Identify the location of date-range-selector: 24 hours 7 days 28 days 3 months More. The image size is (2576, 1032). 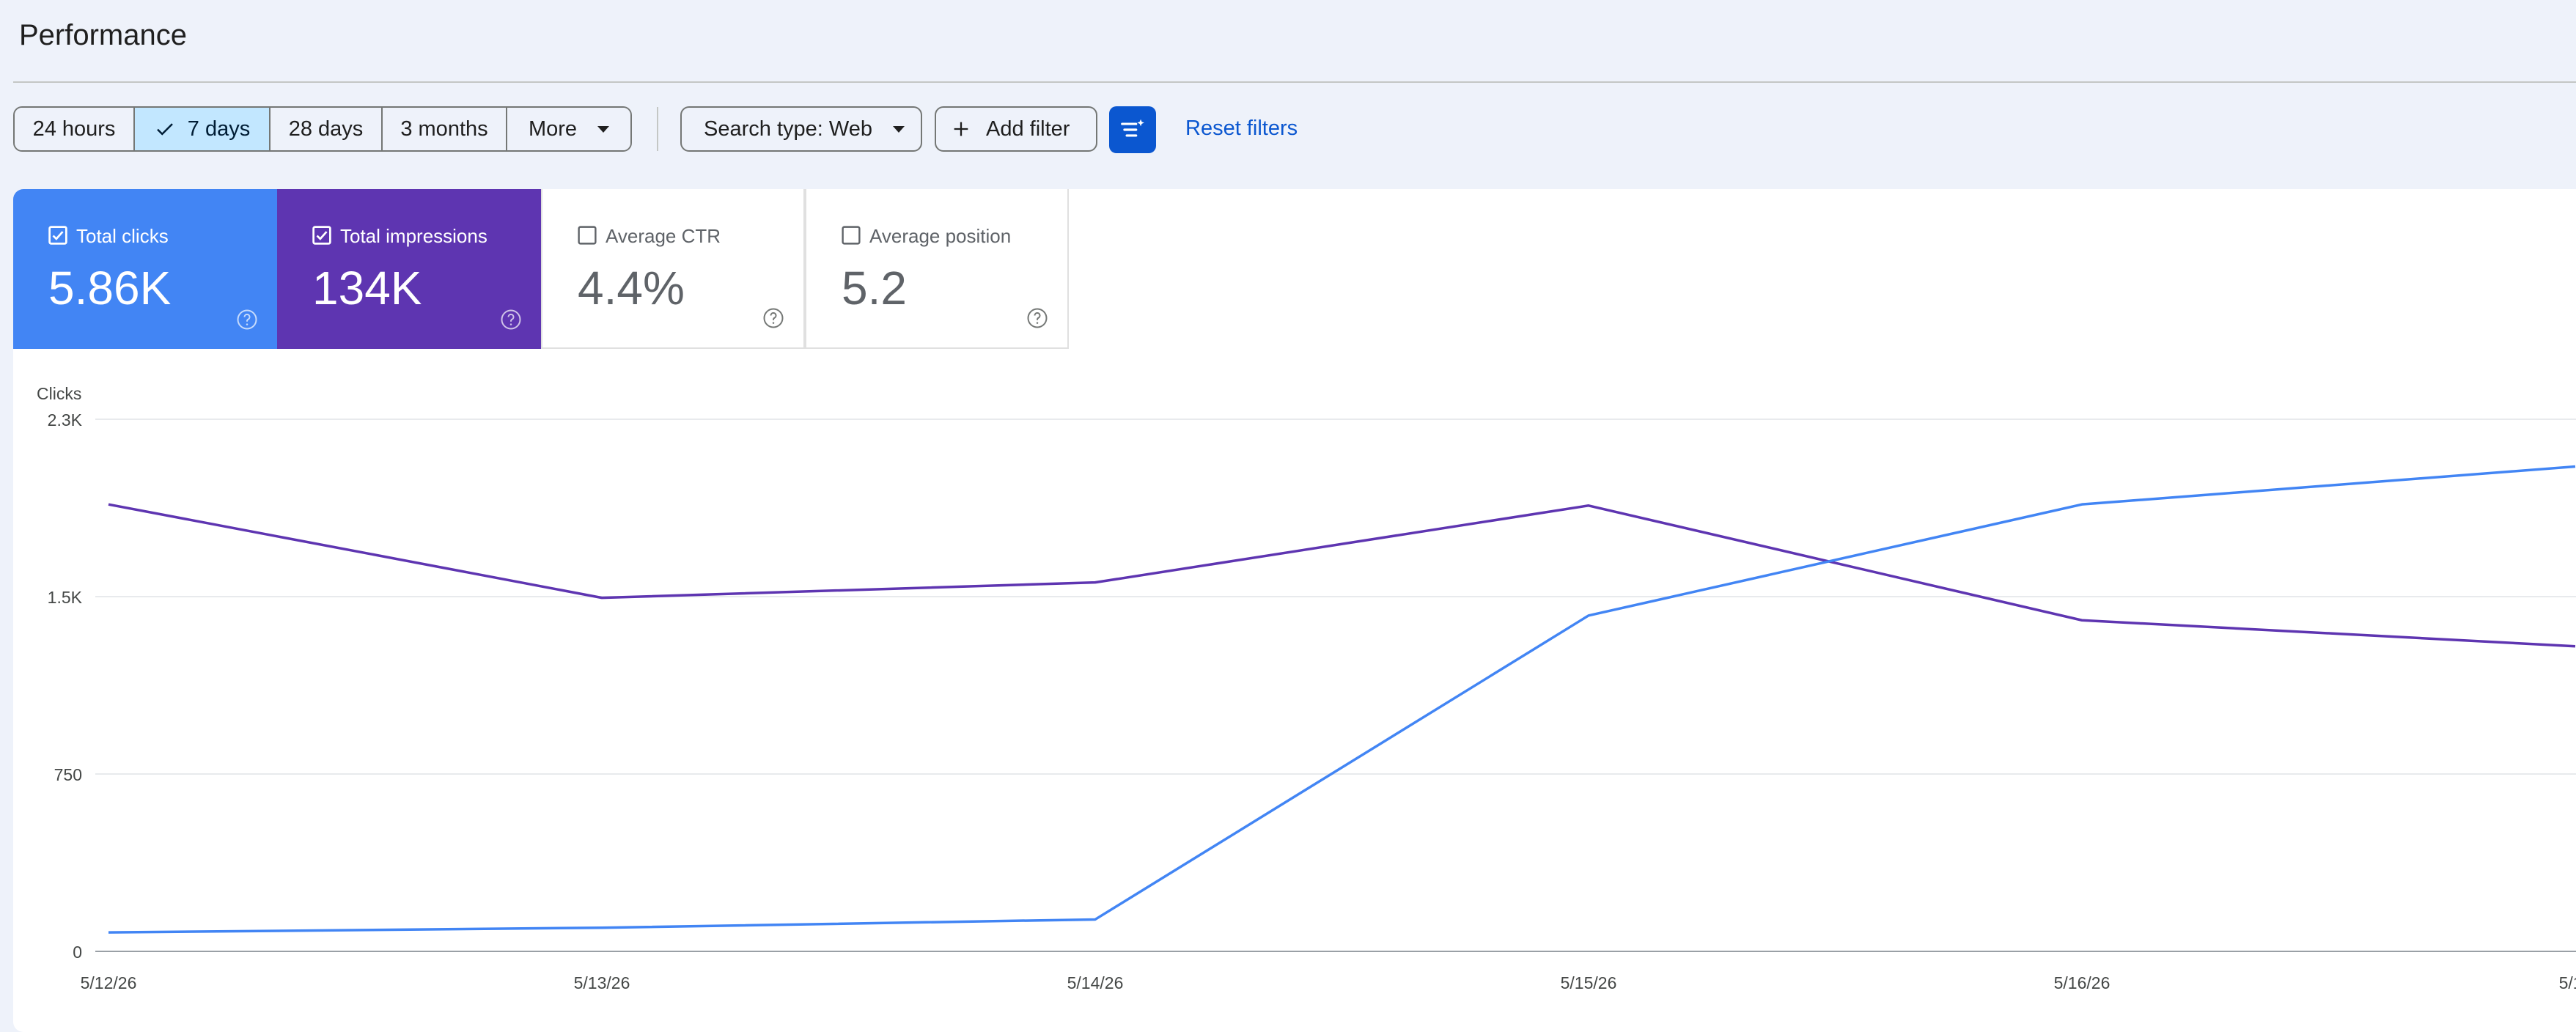
(322, 129).